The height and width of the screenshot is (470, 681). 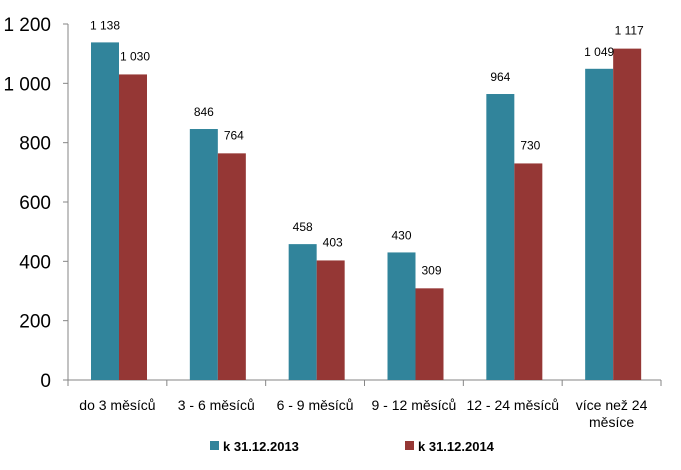 I want to click on data-label-series-1: 964, so click(x=500, y=77).